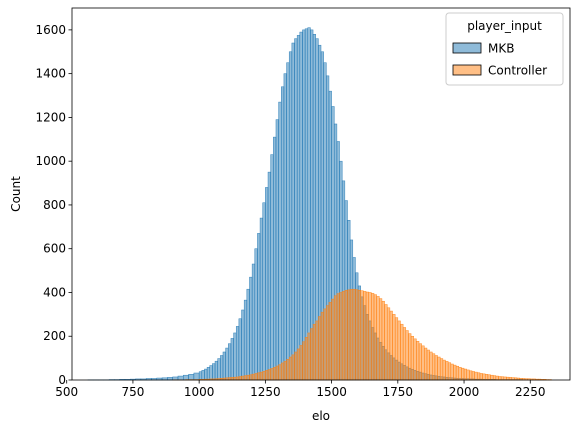 Image resolution: width=580 pixels, height=436 pixels. What do you see at coordinates (132, 392) in the screenshot?
I see `x-tick-label: 750` at bounding box center [132, 392].